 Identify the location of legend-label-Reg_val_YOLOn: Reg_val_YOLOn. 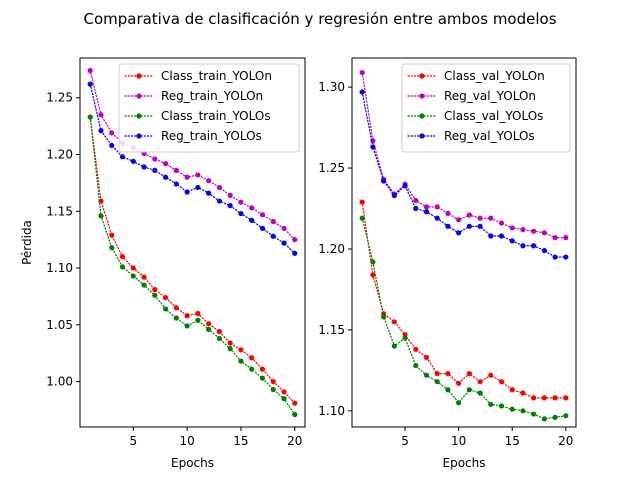
(490, 96).